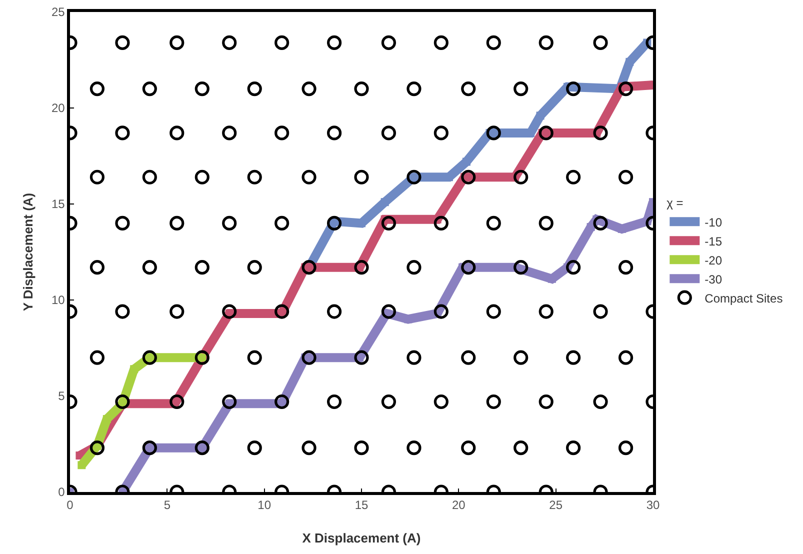 This screenshot has width=803, height=554. I want to click on y-tick-label: 25, so click(58, 12).